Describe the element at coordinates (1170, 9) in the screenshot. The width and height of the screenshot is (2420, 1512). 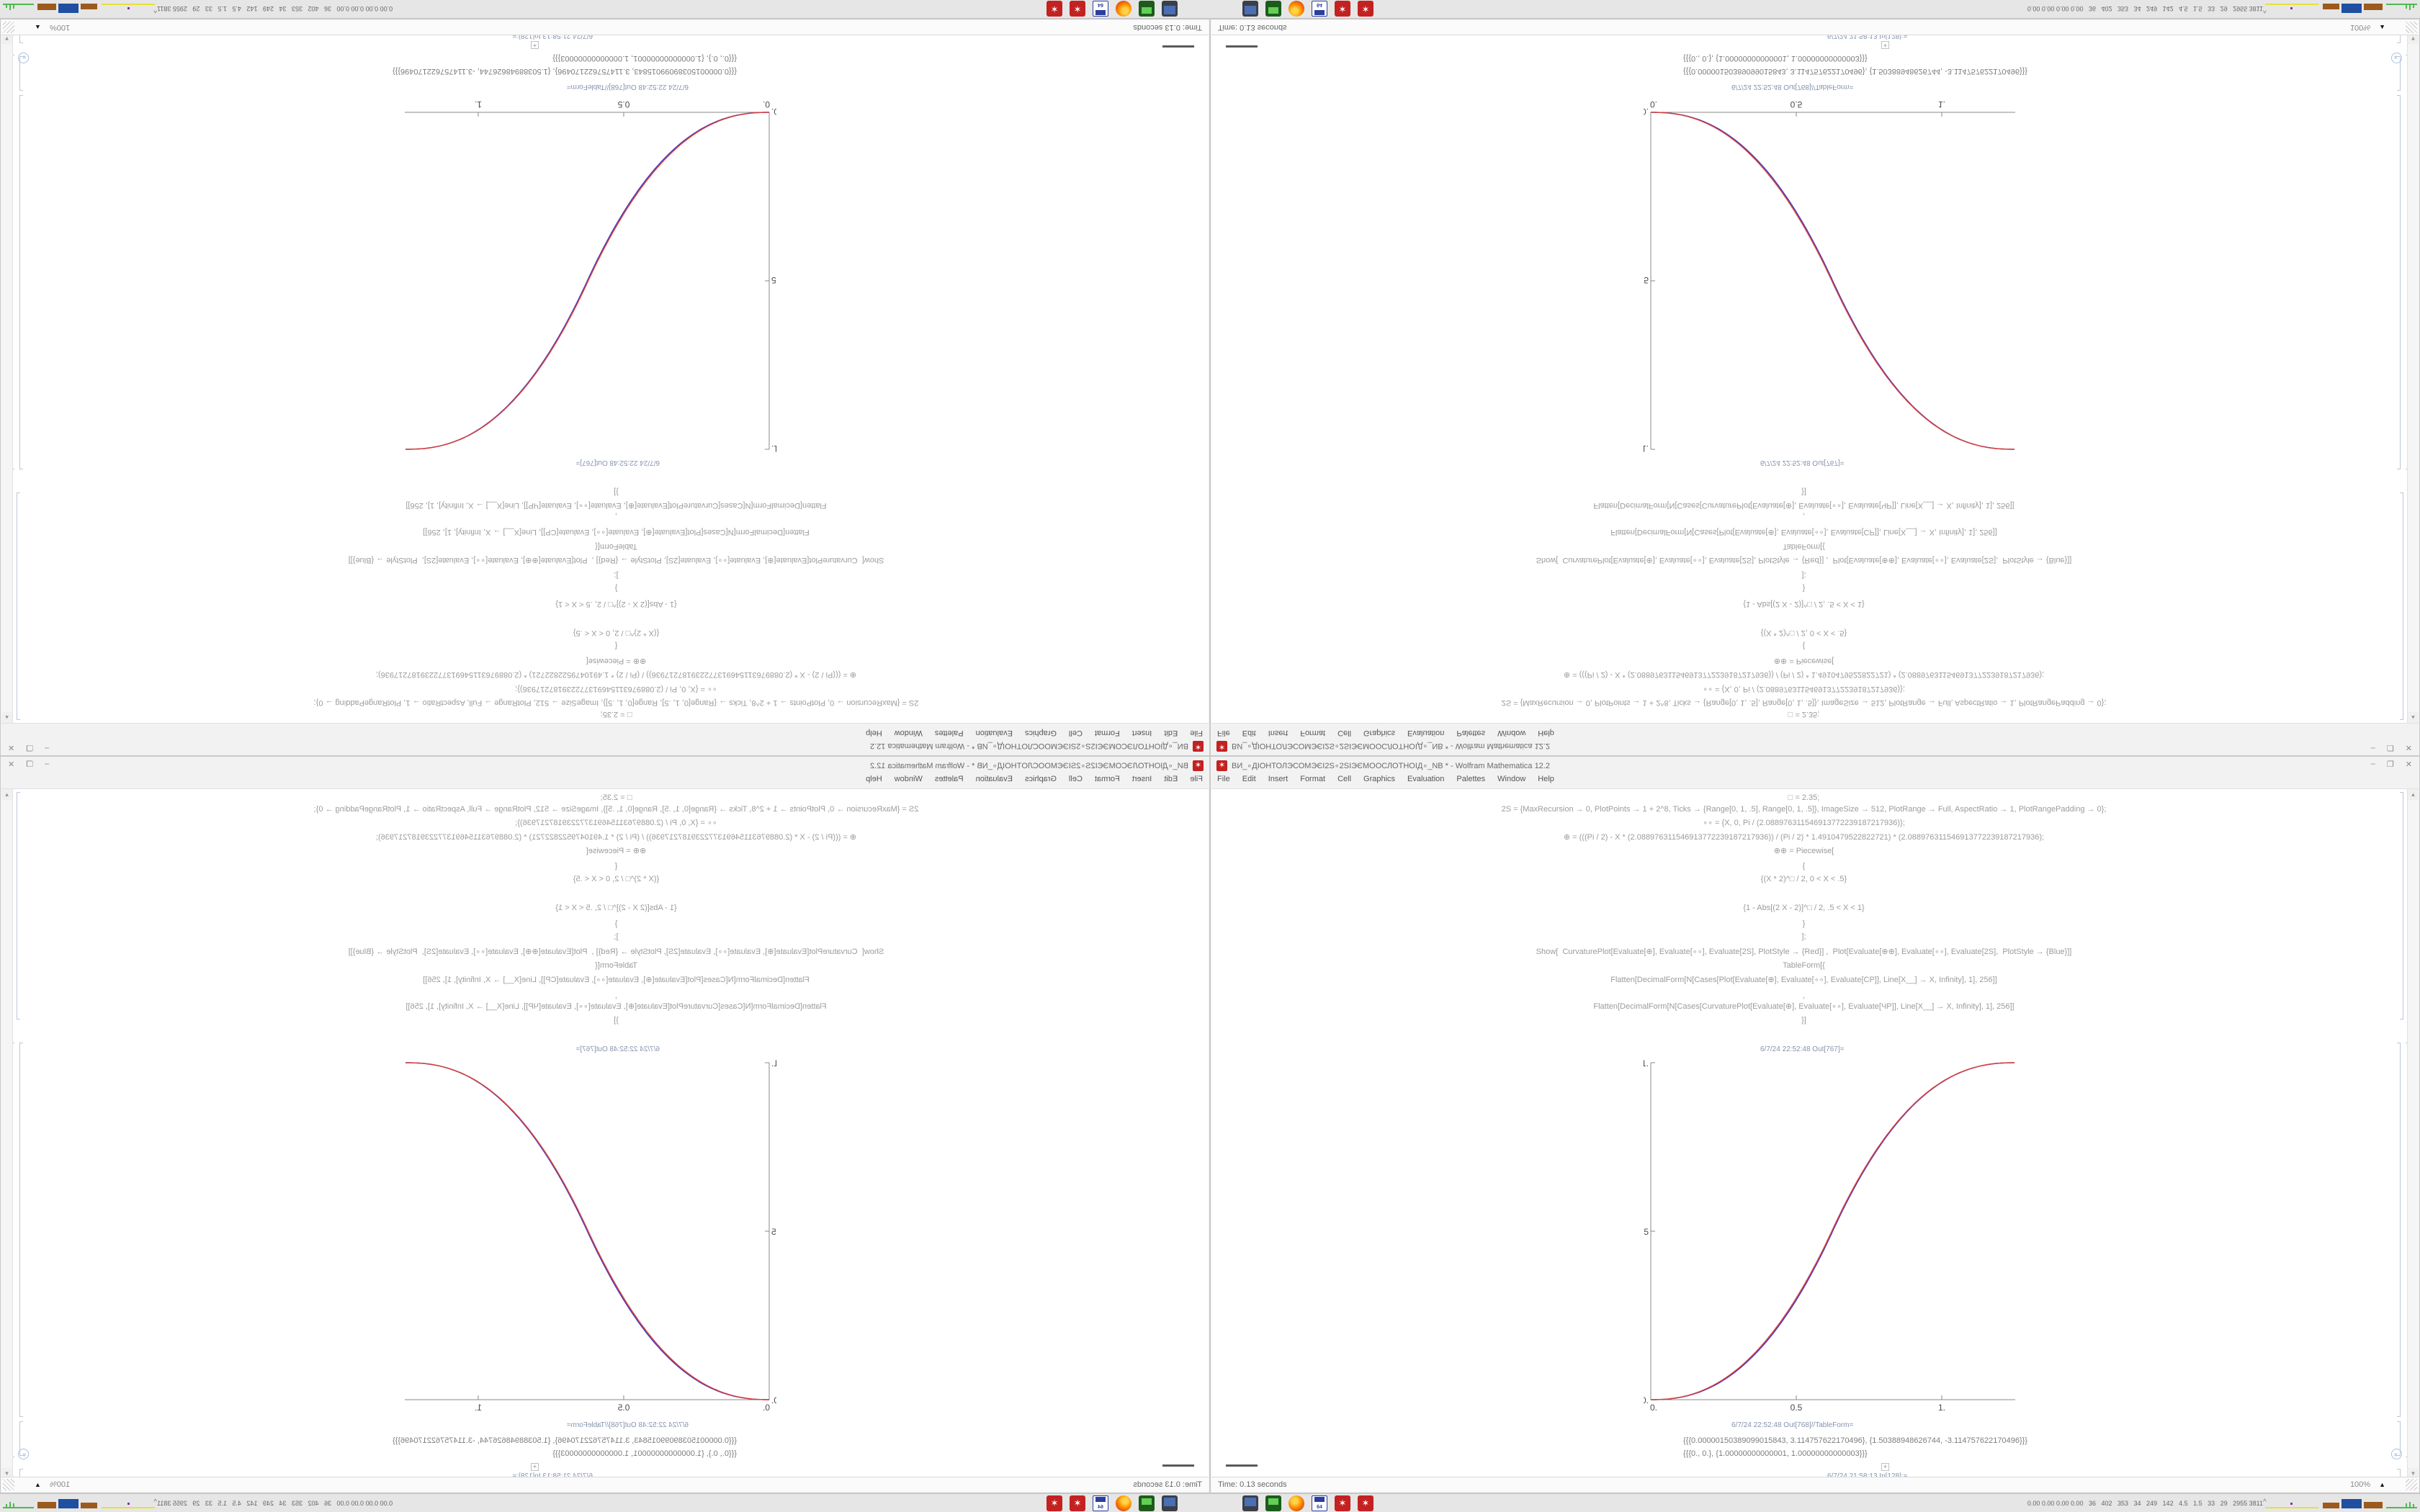
I see `system-monitor-icon` at that location.